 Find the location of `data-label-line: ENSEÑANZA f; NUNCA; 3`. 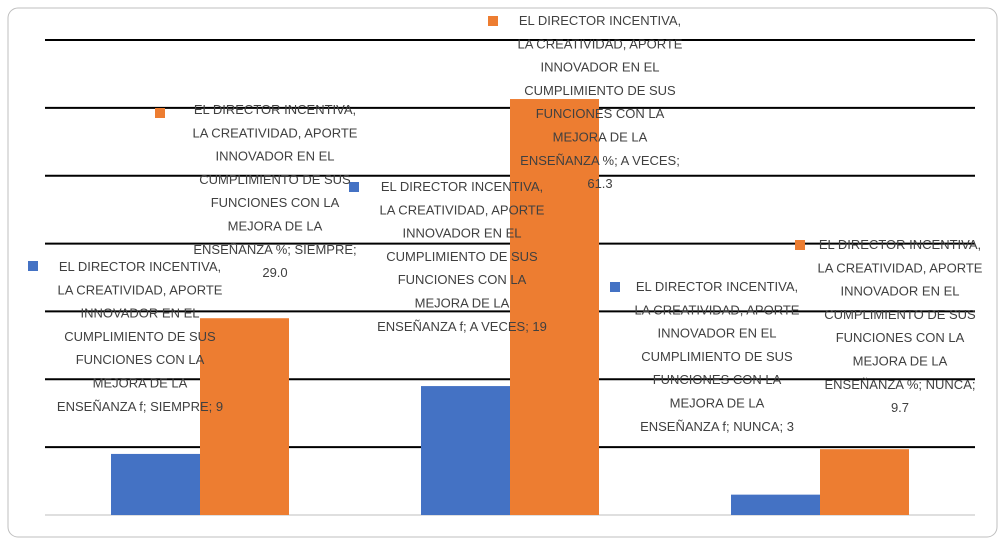

data-label-line: ENSEÑANZA f; NUNCA; 3 is located at coordinates (717, 426).